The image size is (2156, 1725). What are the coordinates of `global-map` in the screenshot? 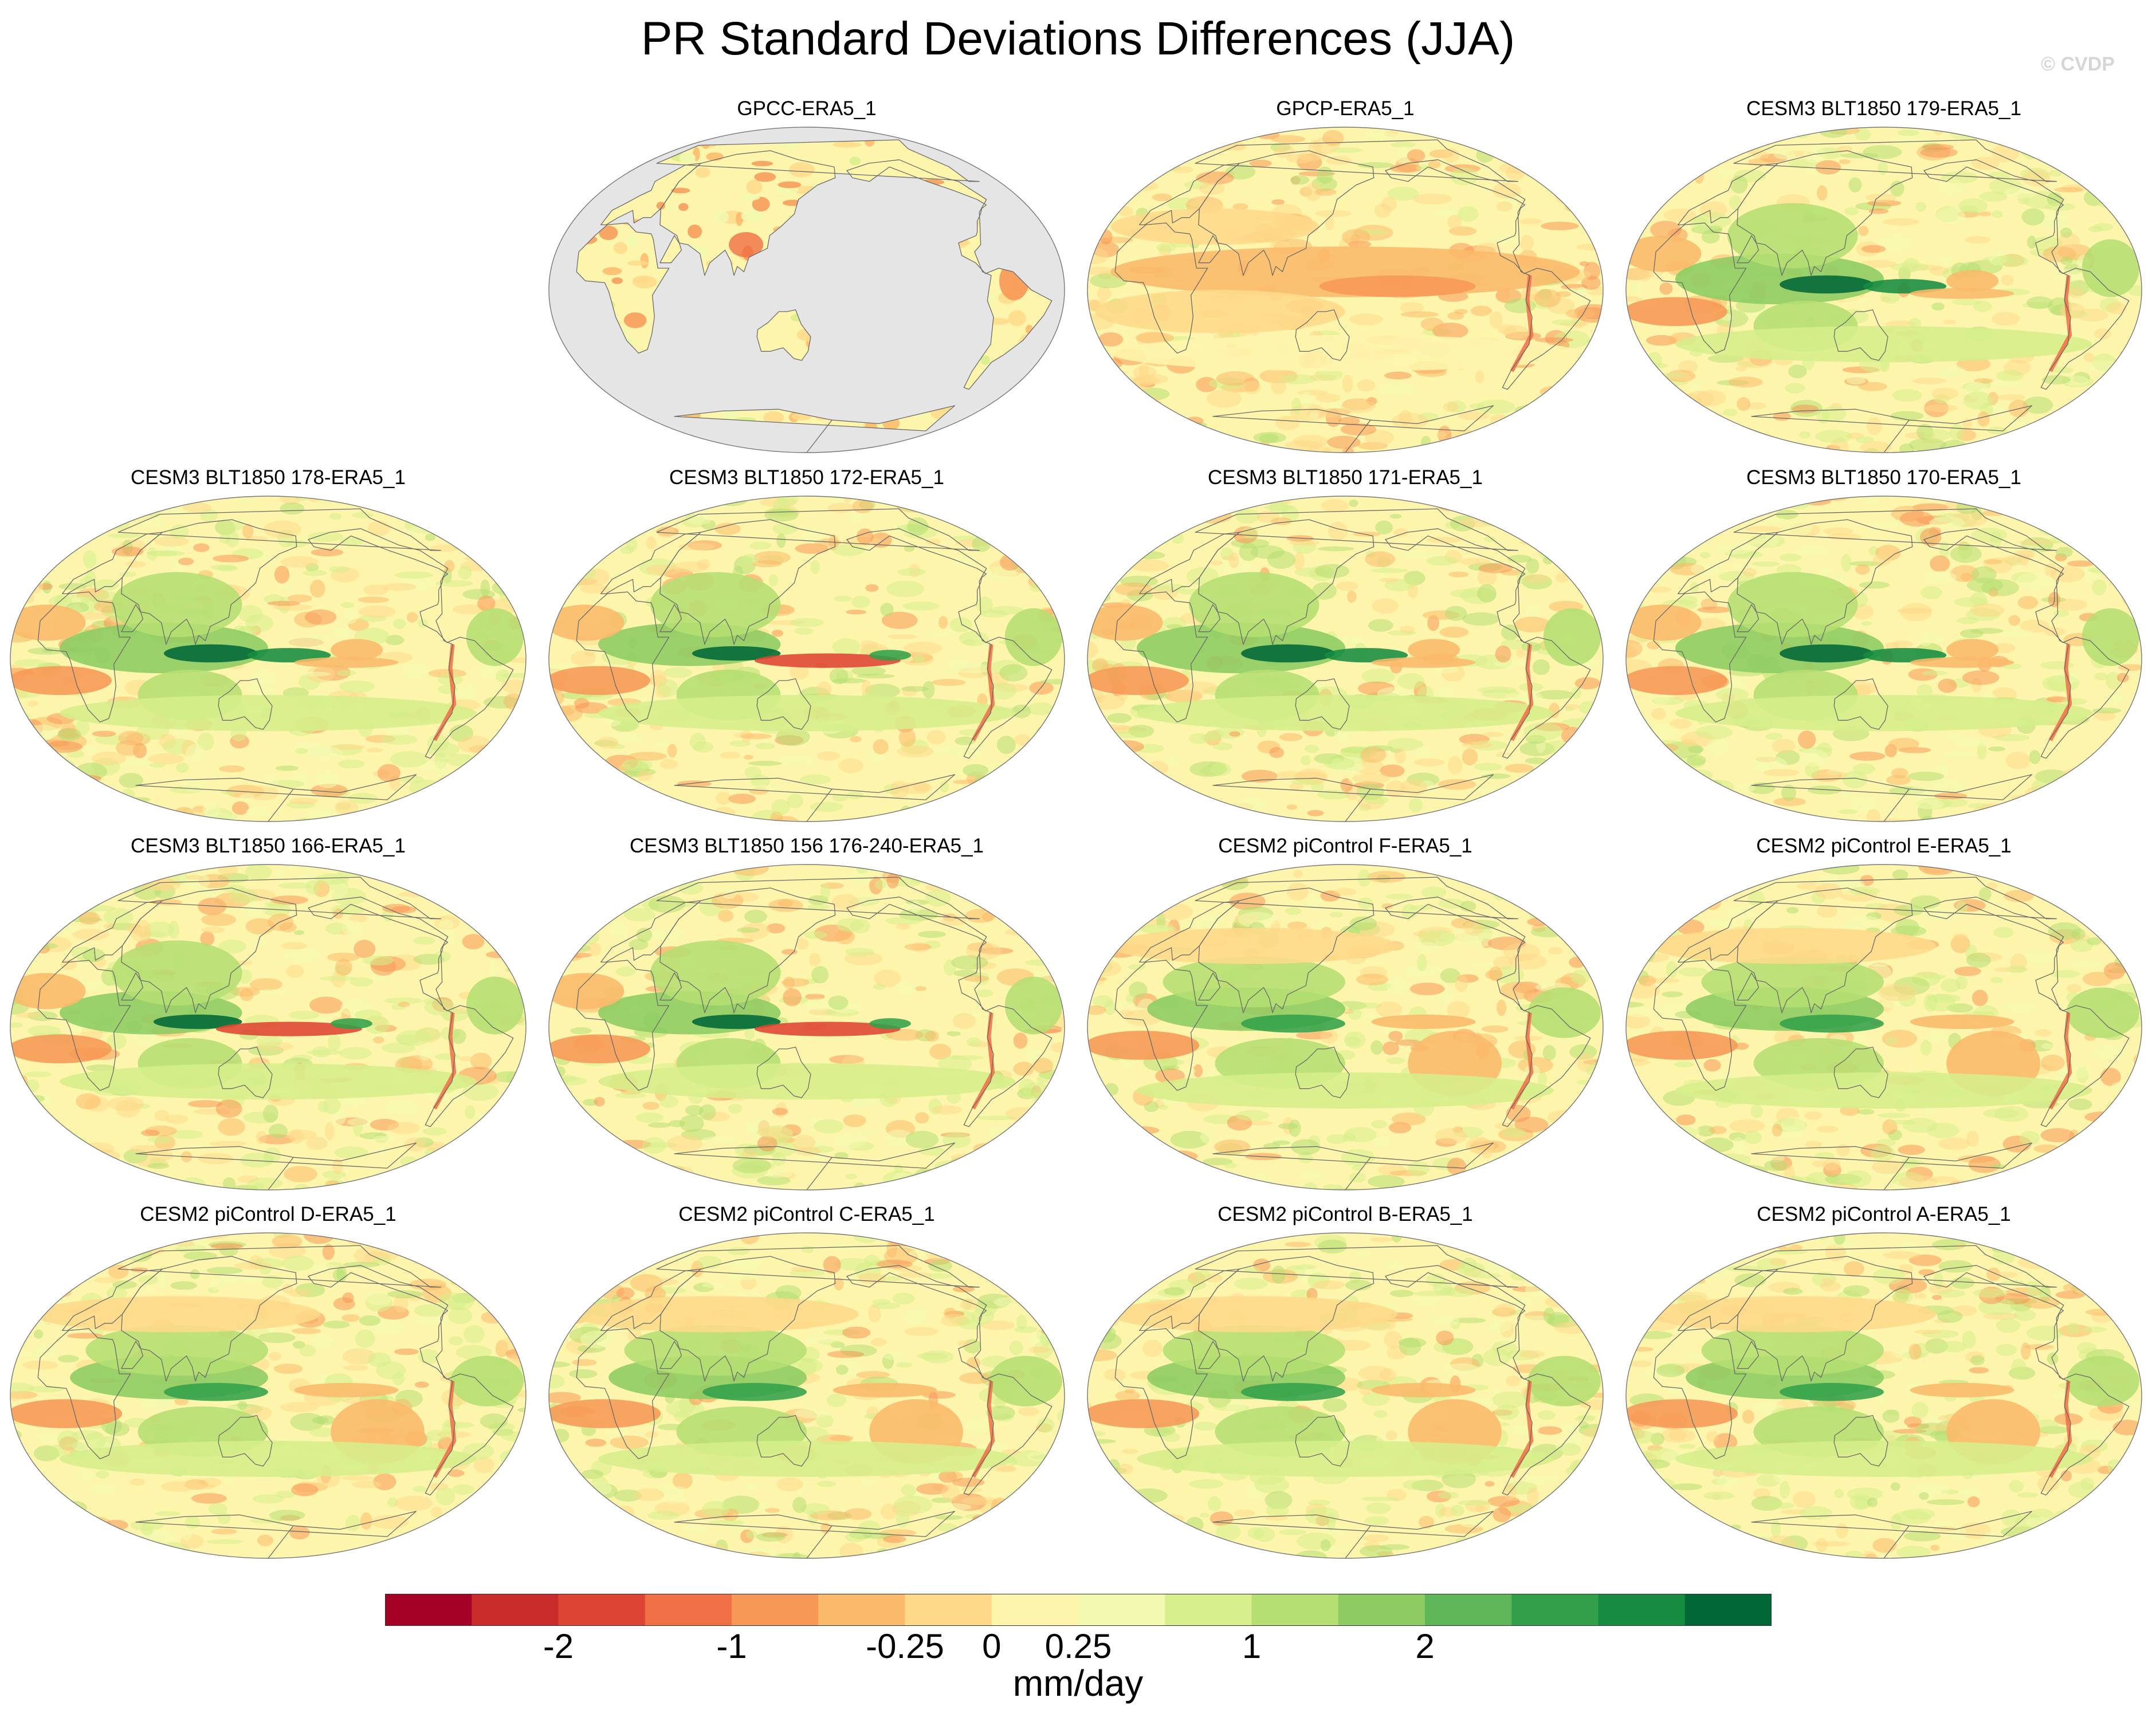 It's located at (806, 1027).